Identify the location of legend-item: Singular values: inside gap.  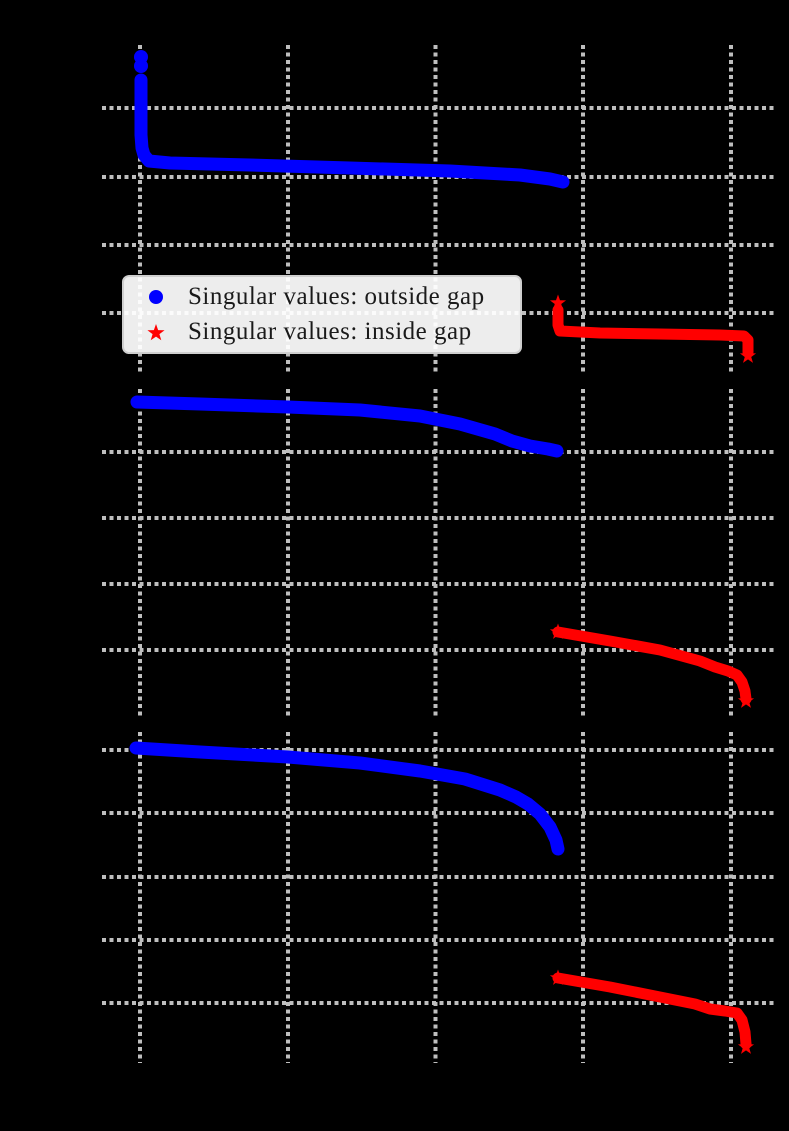
(322, 333).